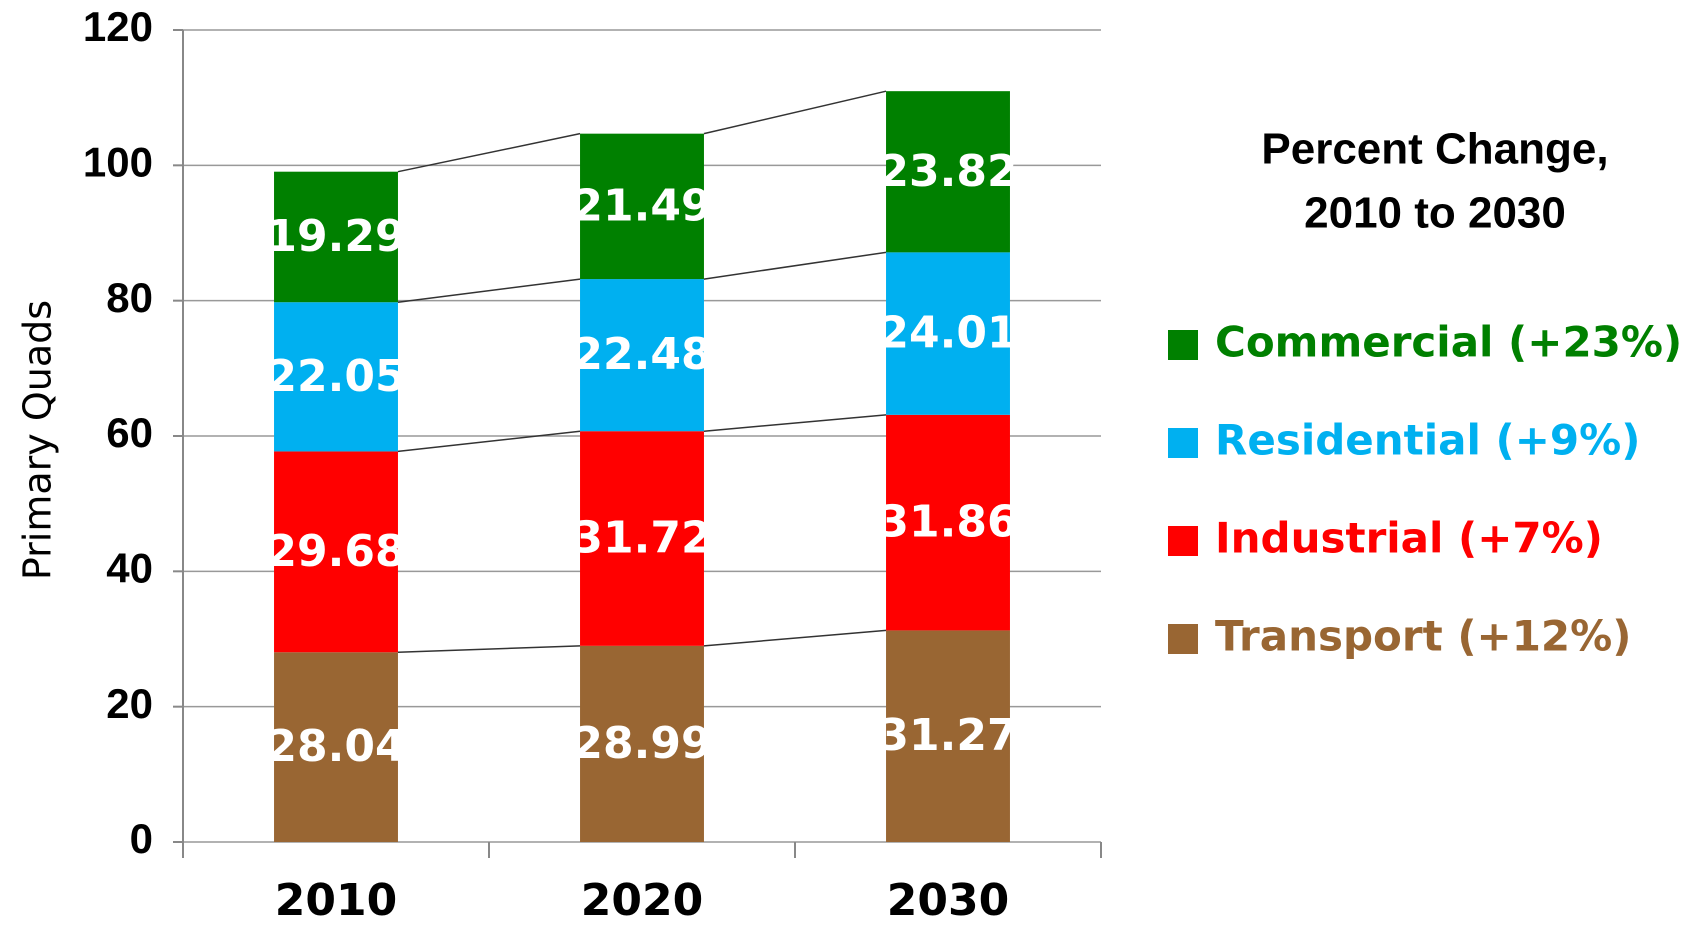 This screenshot has height=943, width=1688. I want to click on legend-title: Percent Change,, so click(1434, 149).